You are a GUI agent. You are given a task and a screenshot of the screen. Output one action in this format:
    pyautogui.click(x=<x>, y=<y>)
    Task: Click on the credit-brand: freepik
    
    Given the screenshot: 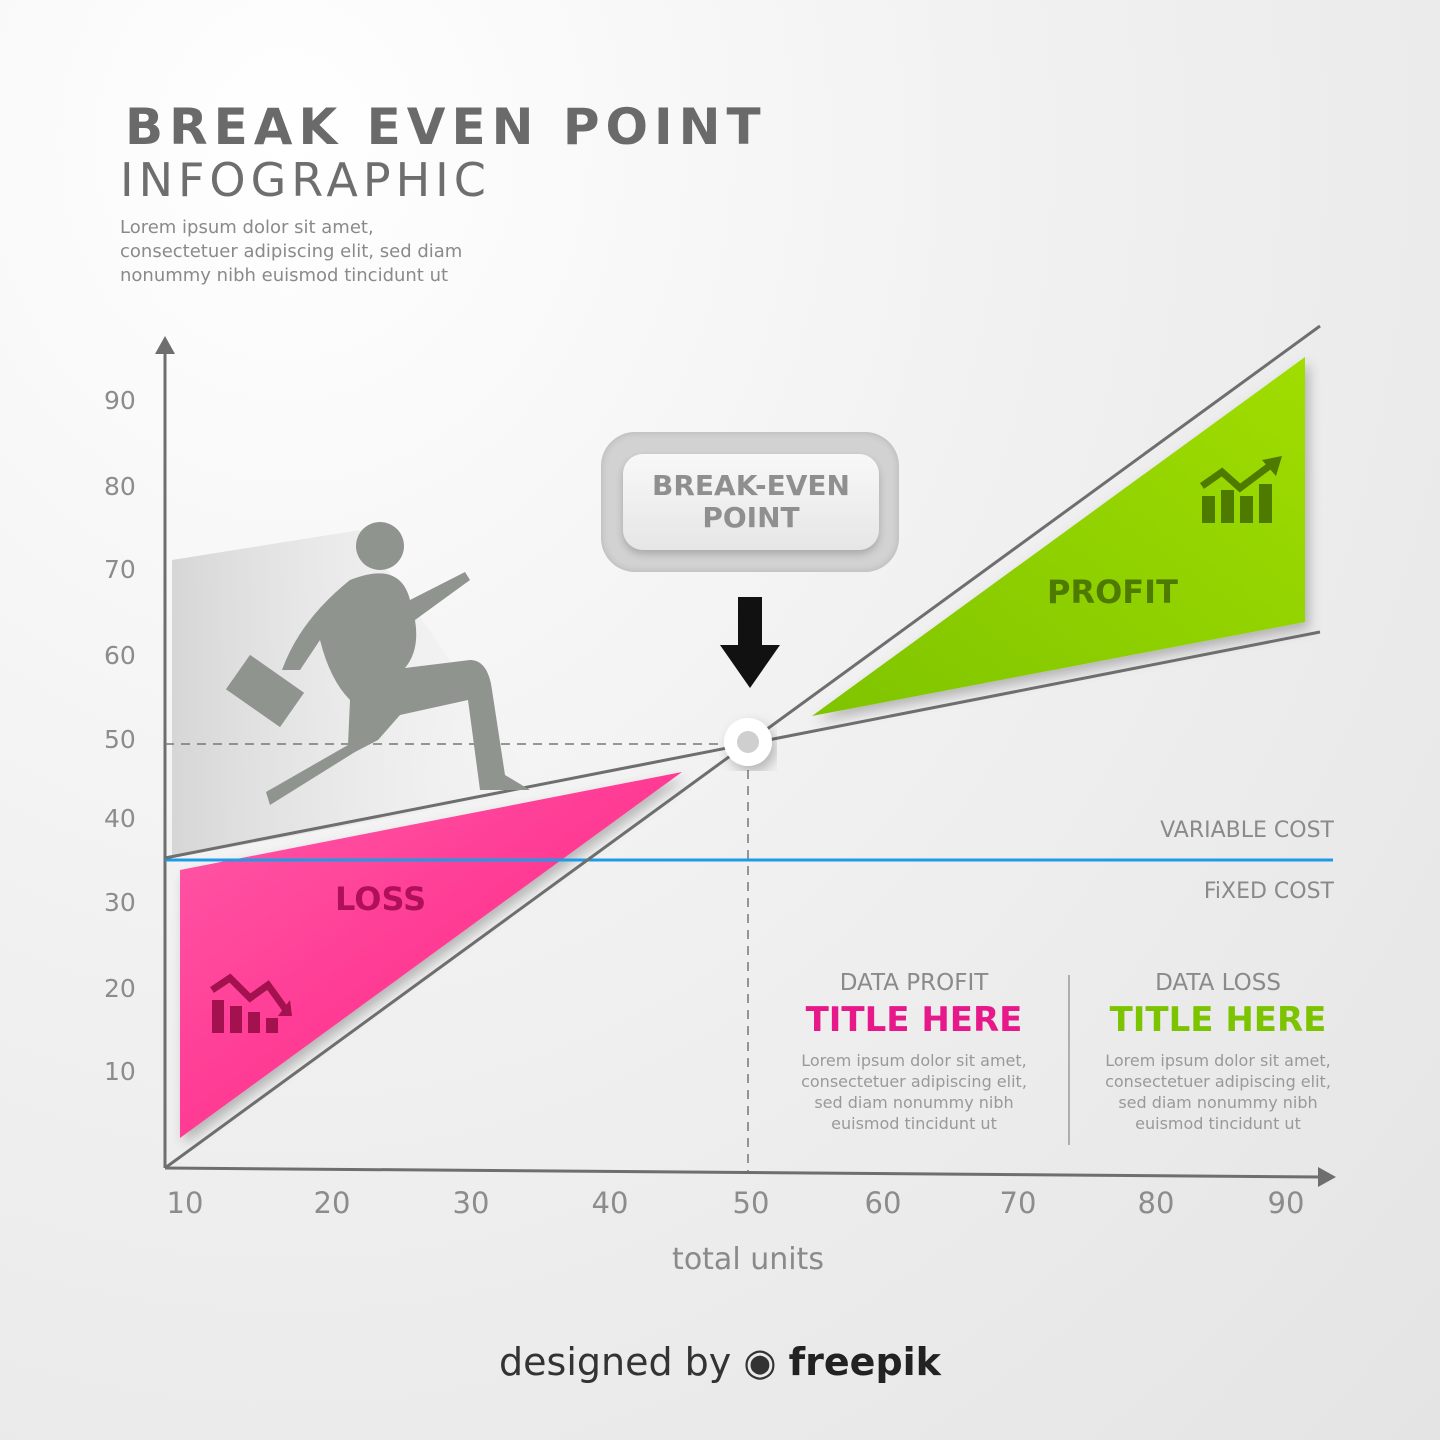 What is the action you would take?
    pyautogui.click(x=864, y=1362)
    